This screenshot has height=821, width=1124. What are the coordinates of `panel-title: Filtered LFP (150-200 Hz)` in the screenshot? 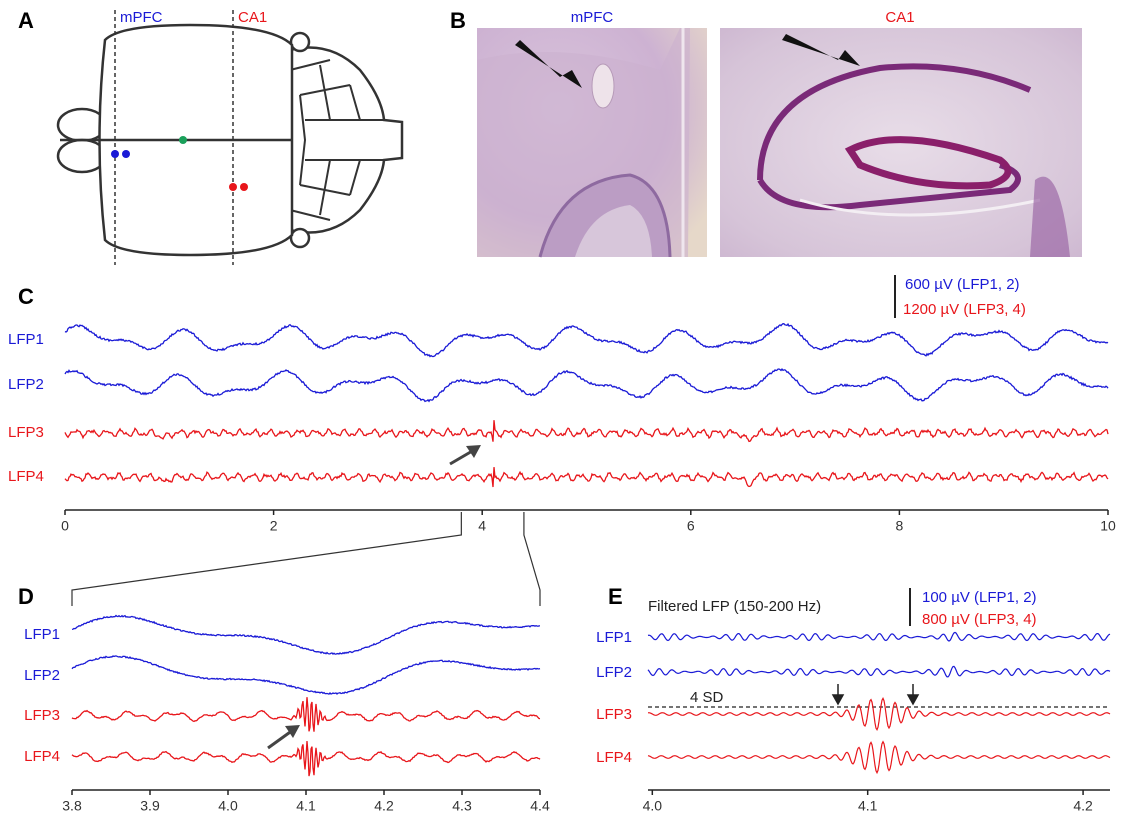 It's located at (734, 606).